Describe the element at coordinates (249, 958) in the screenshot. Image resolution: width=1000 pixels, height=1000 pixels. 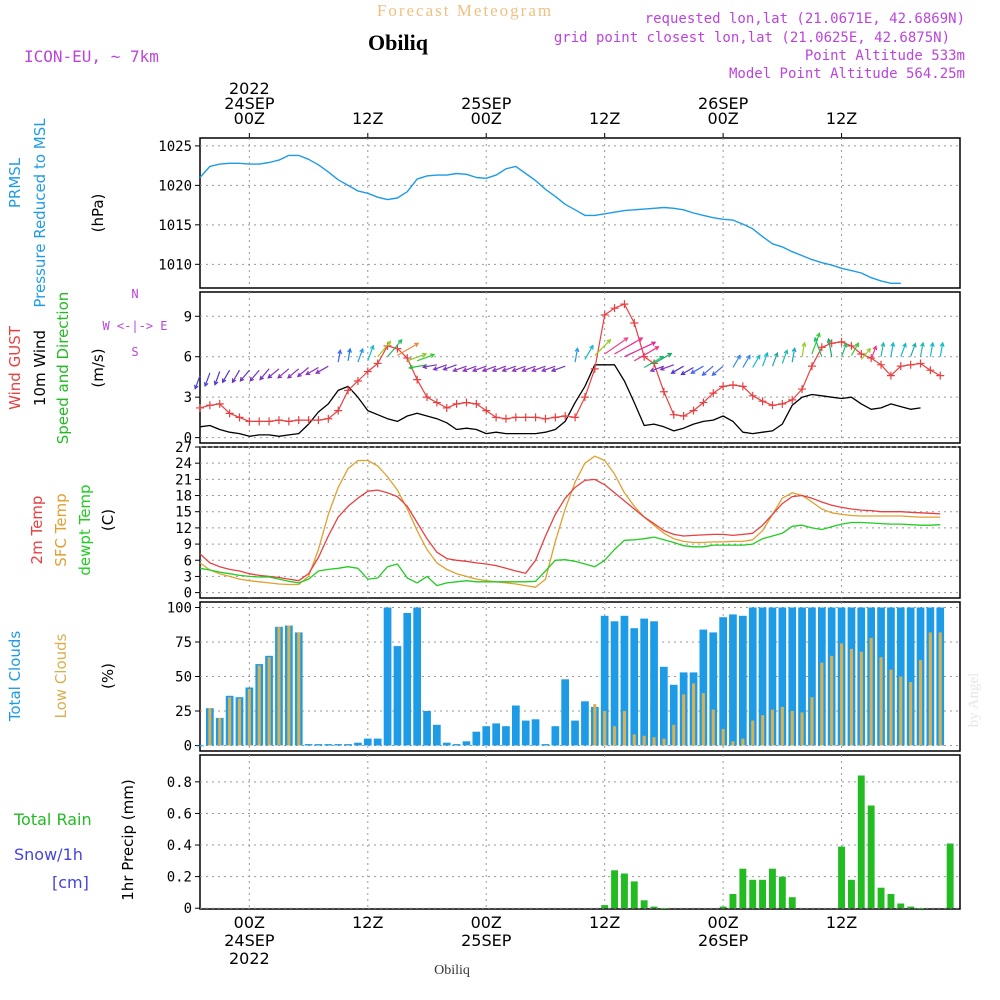
I see `bottom-axis-label: 2022` at that location.